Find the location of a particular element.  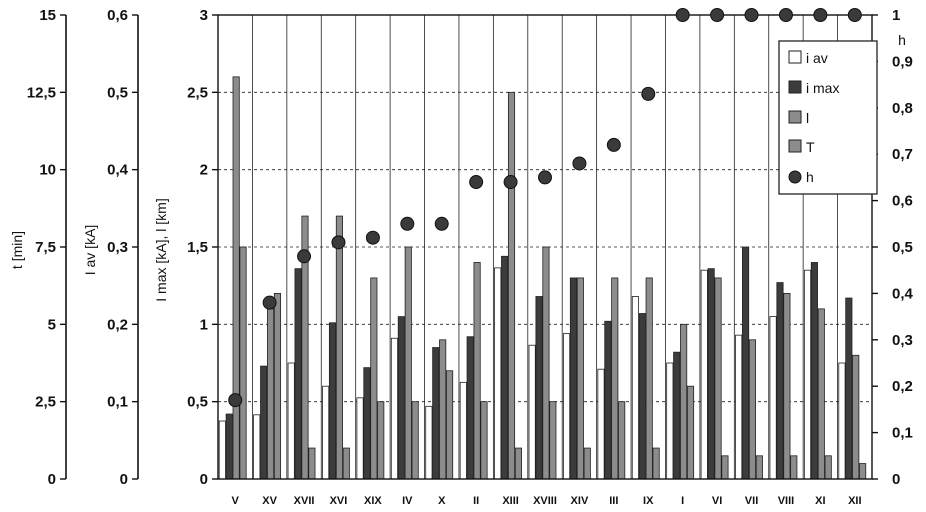

i-av-axis-tick-label: 0,4 is located at coordinates (118, 170).